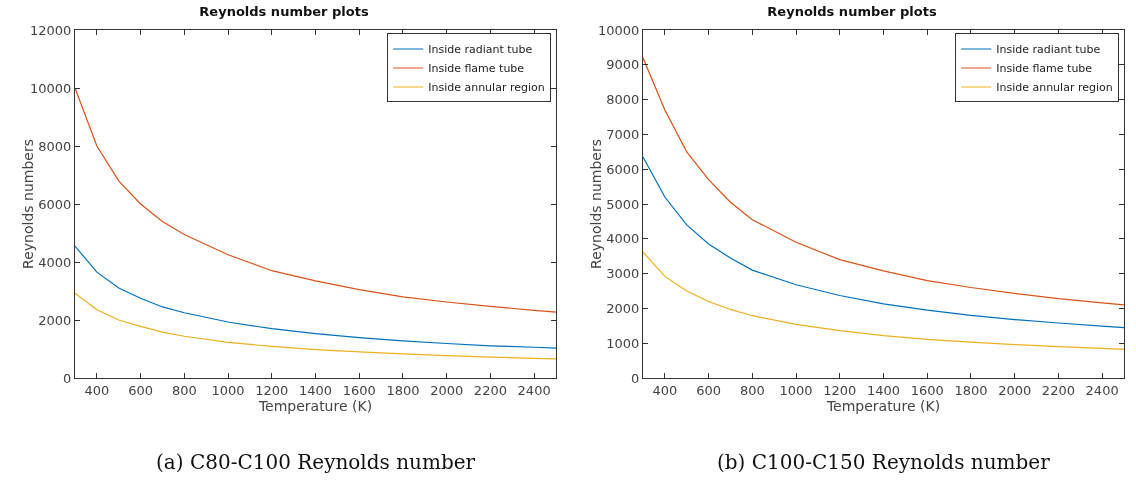 The height and width of the screenshot is (488, 1136). Describe the element at coordinates (884, 462) in the screenshot. I see `text: (b) C100-C150 Reynolds number` at that location.